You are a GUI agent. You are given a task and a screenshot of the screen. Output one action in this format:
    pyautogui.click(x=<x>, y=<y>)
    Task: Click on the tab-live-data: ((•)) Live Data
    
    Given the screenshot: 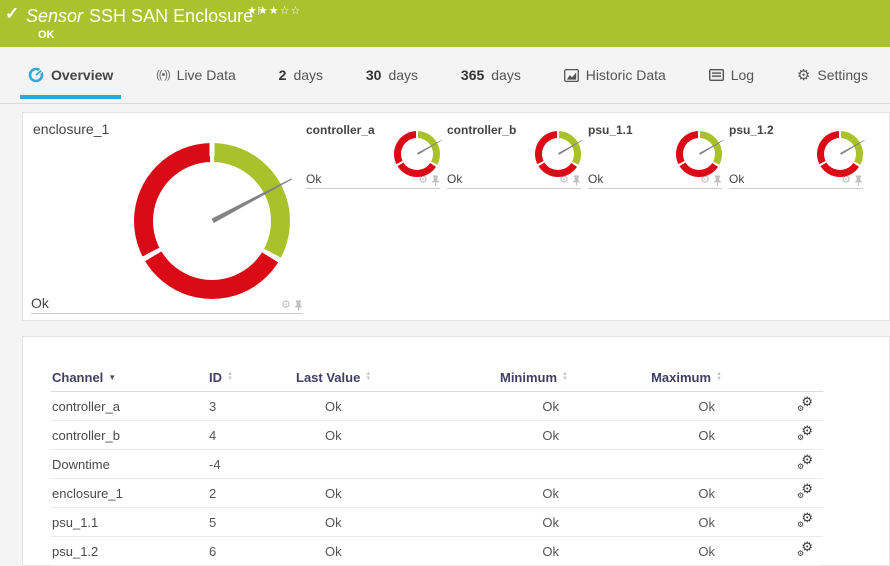 What is the action you would take?
    pyautogui.click(x=196, y=75)
    